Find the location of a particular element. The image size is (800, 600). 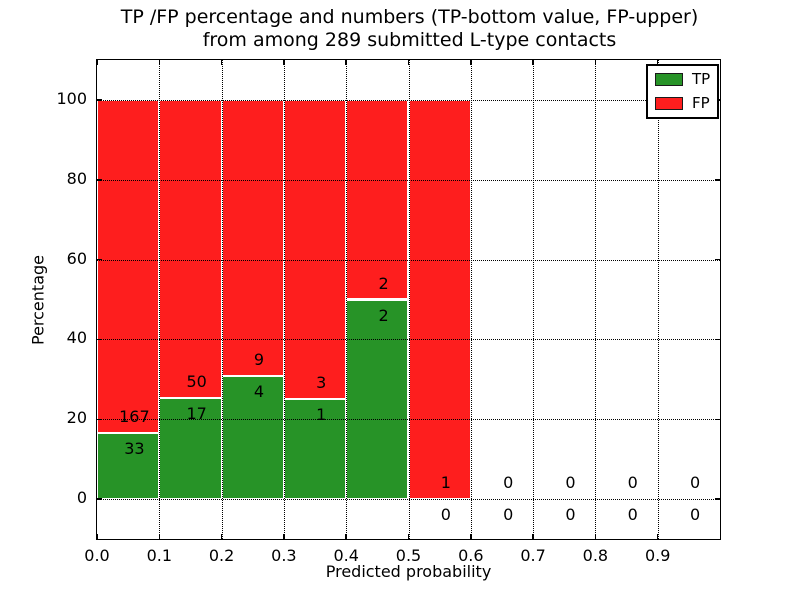

x-tick-label: 0.3 is located at coordinates (284, 555).